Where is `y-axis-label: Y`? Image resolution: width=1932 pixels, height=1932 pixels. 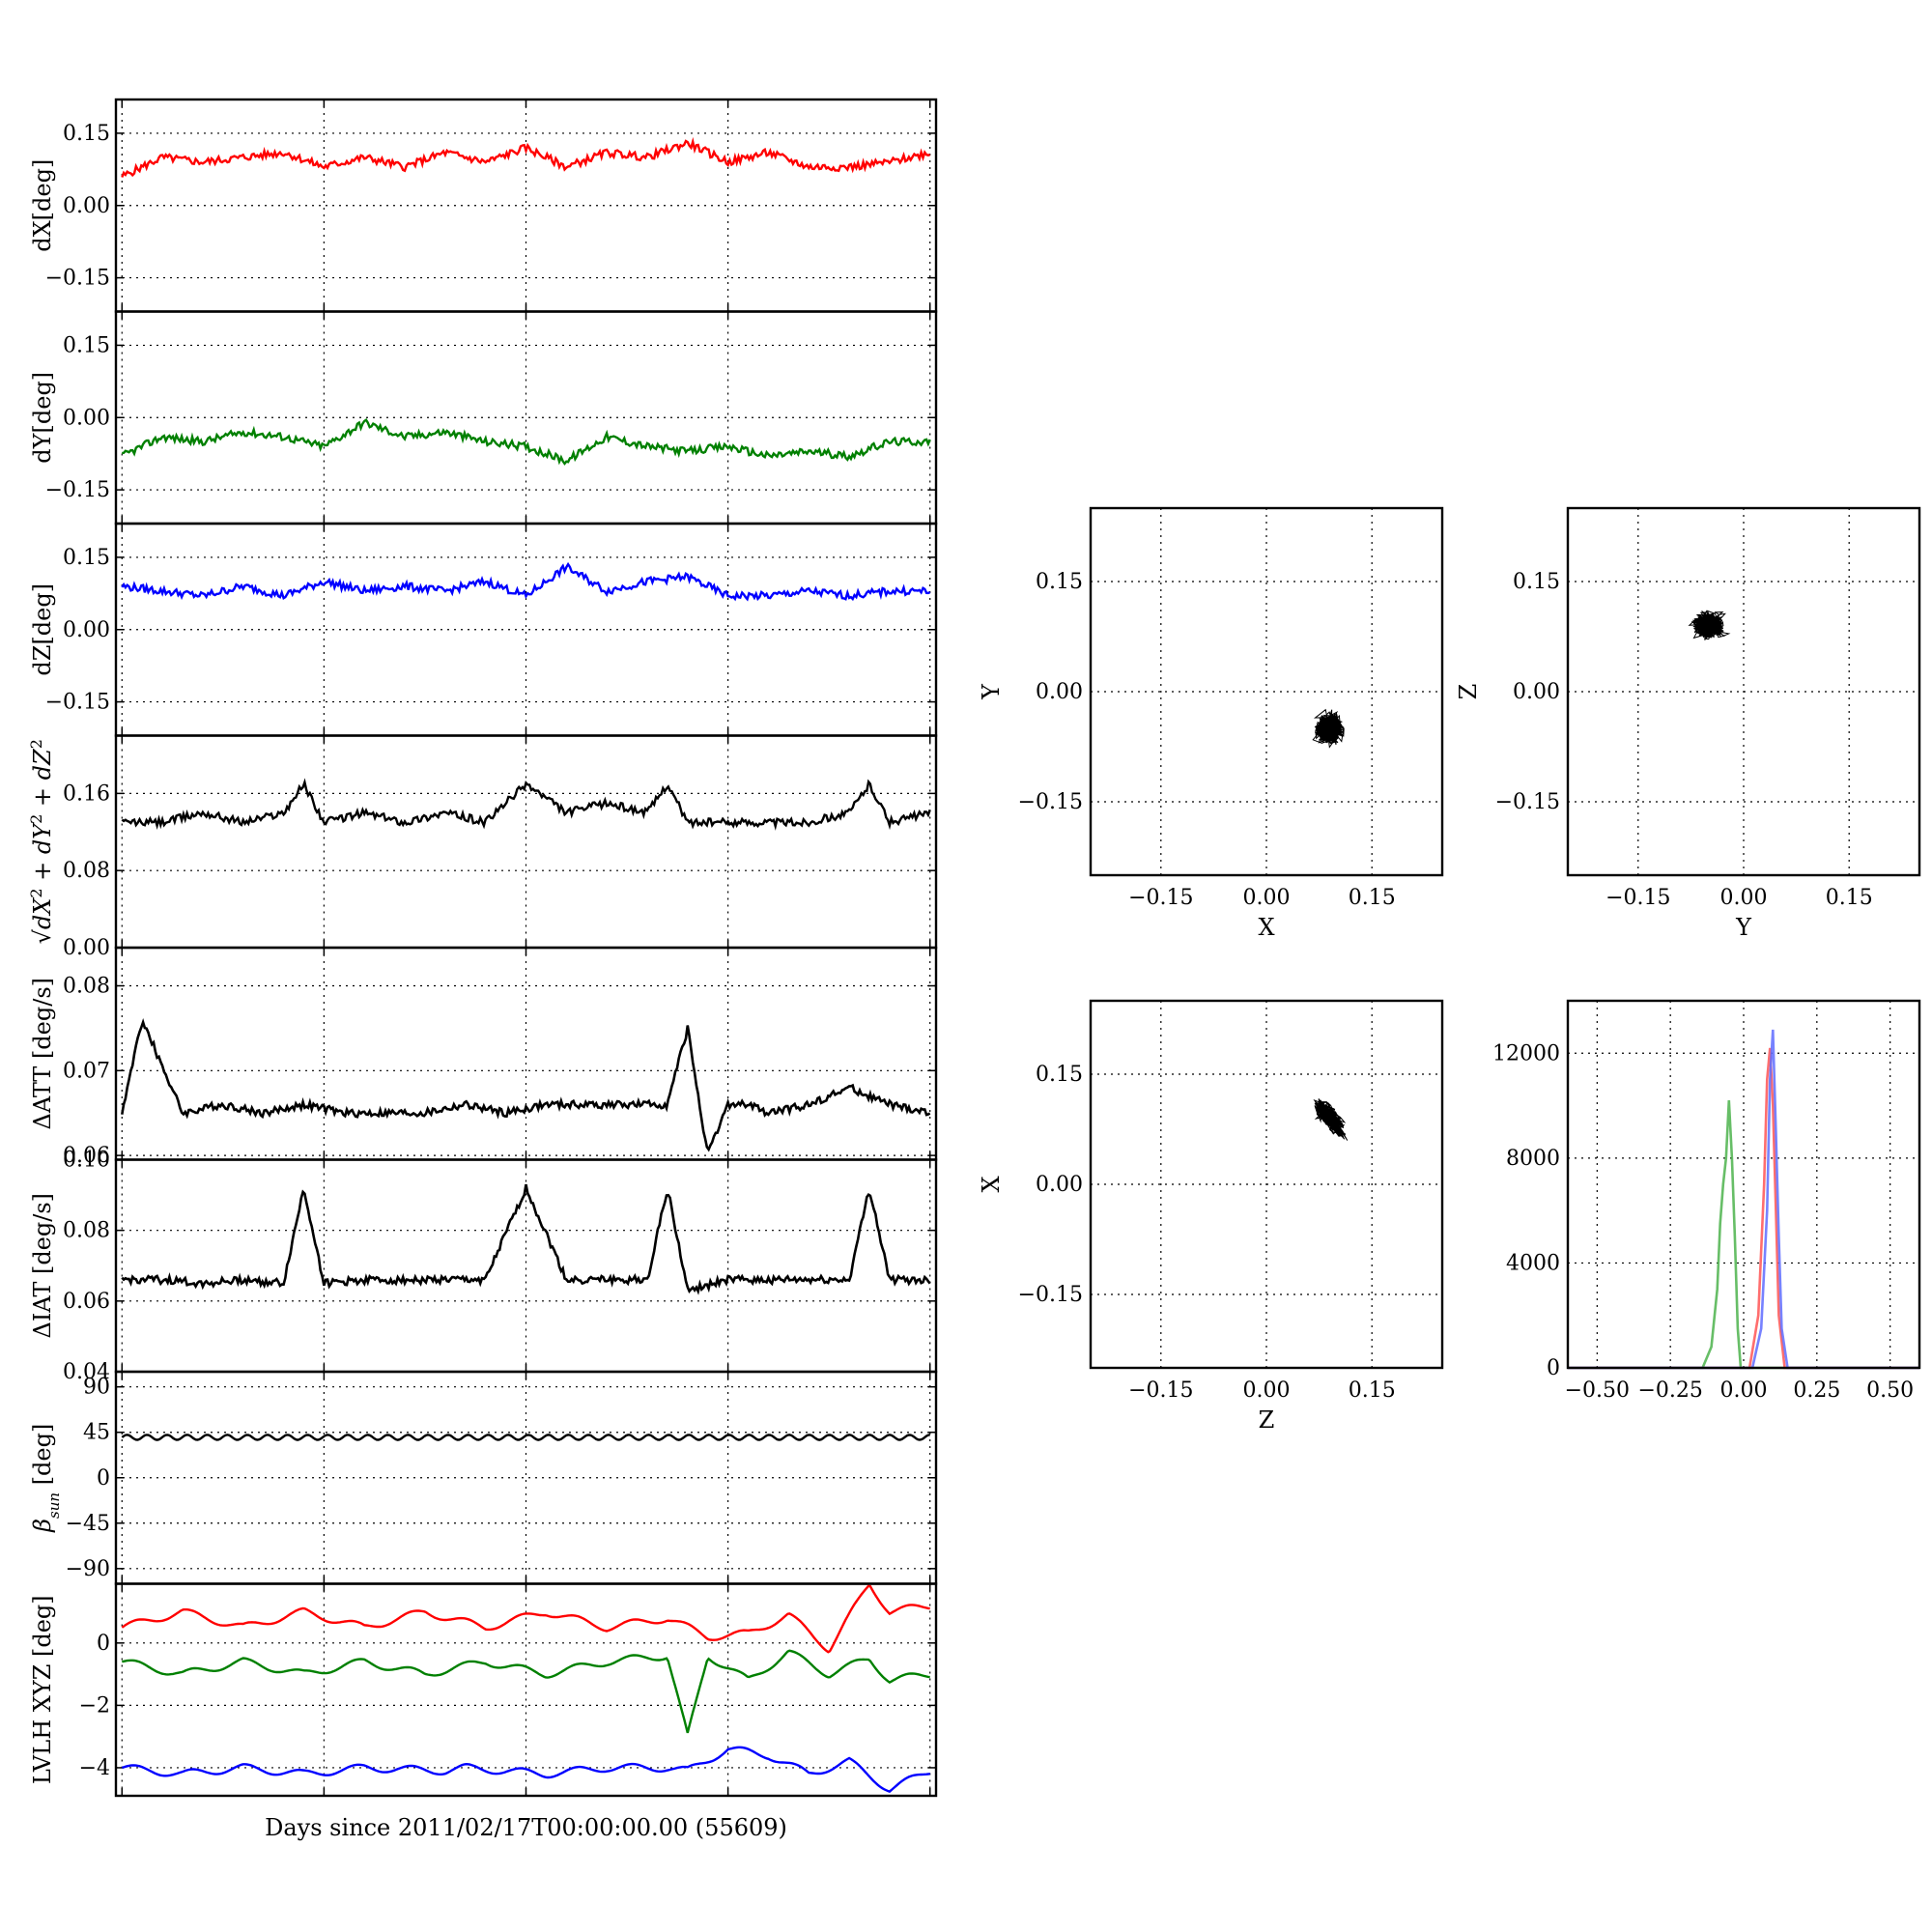 y-axis-label: Y is located at coordinates (992, 691).